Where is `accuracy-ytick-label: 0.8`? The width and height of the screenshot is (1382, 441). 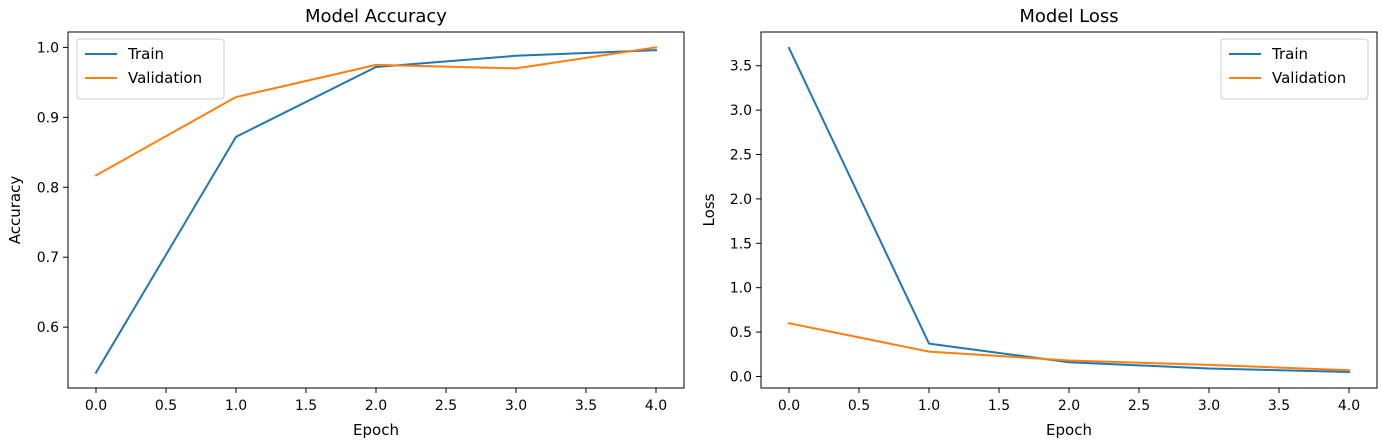
accuracy-ytick-label: 0.8 is located at coordinates (48, 188).